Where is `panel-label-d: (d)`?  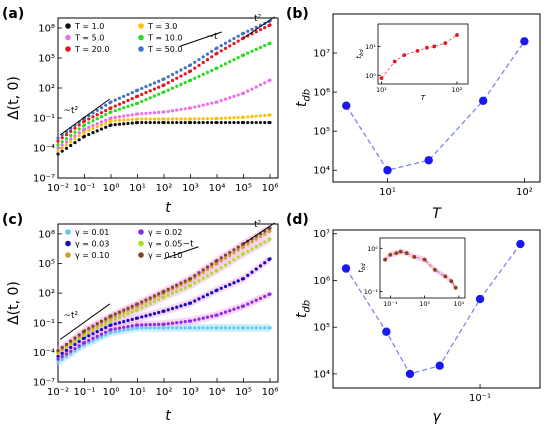 panel-label-d: (d) is located at coordinates (297, 220).